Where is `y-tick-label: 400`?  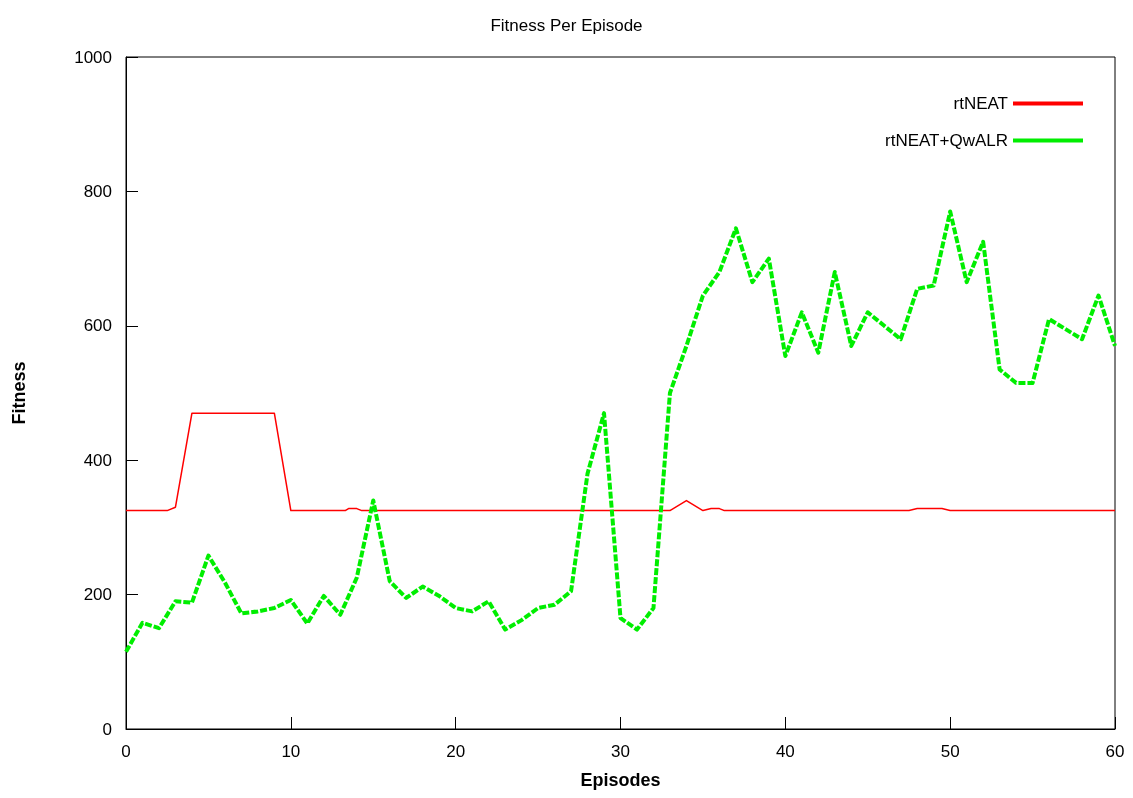 y-tick-label: 400 is located at coordinates (97, 460).